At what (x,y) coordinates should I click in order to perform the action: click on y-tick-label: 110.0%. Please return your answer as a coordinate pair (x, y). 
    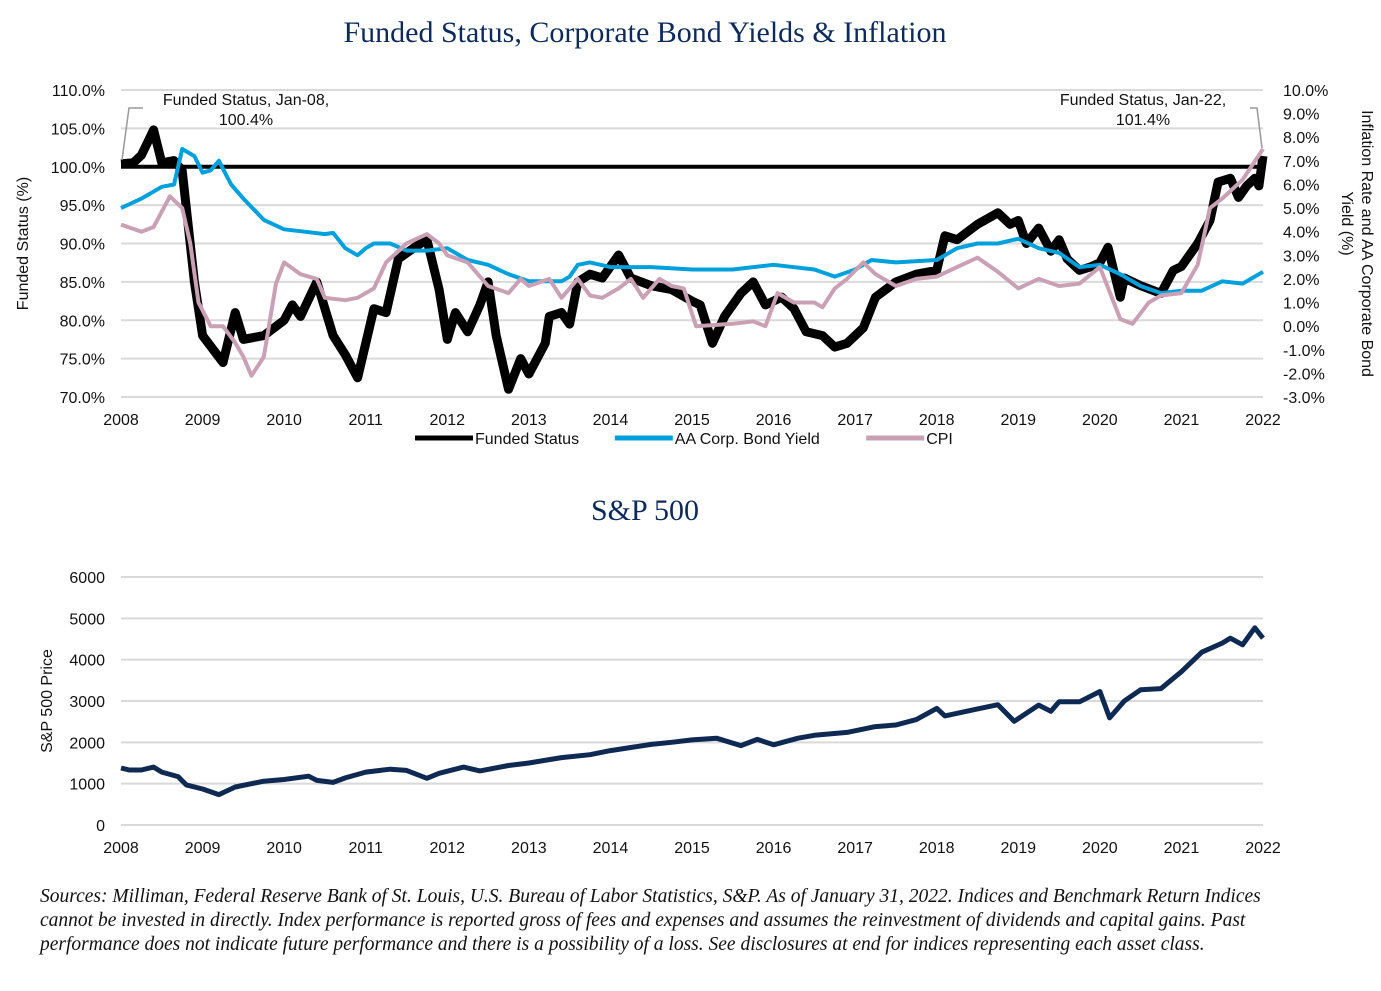
    Looking at the image, I should click on (78, 91).